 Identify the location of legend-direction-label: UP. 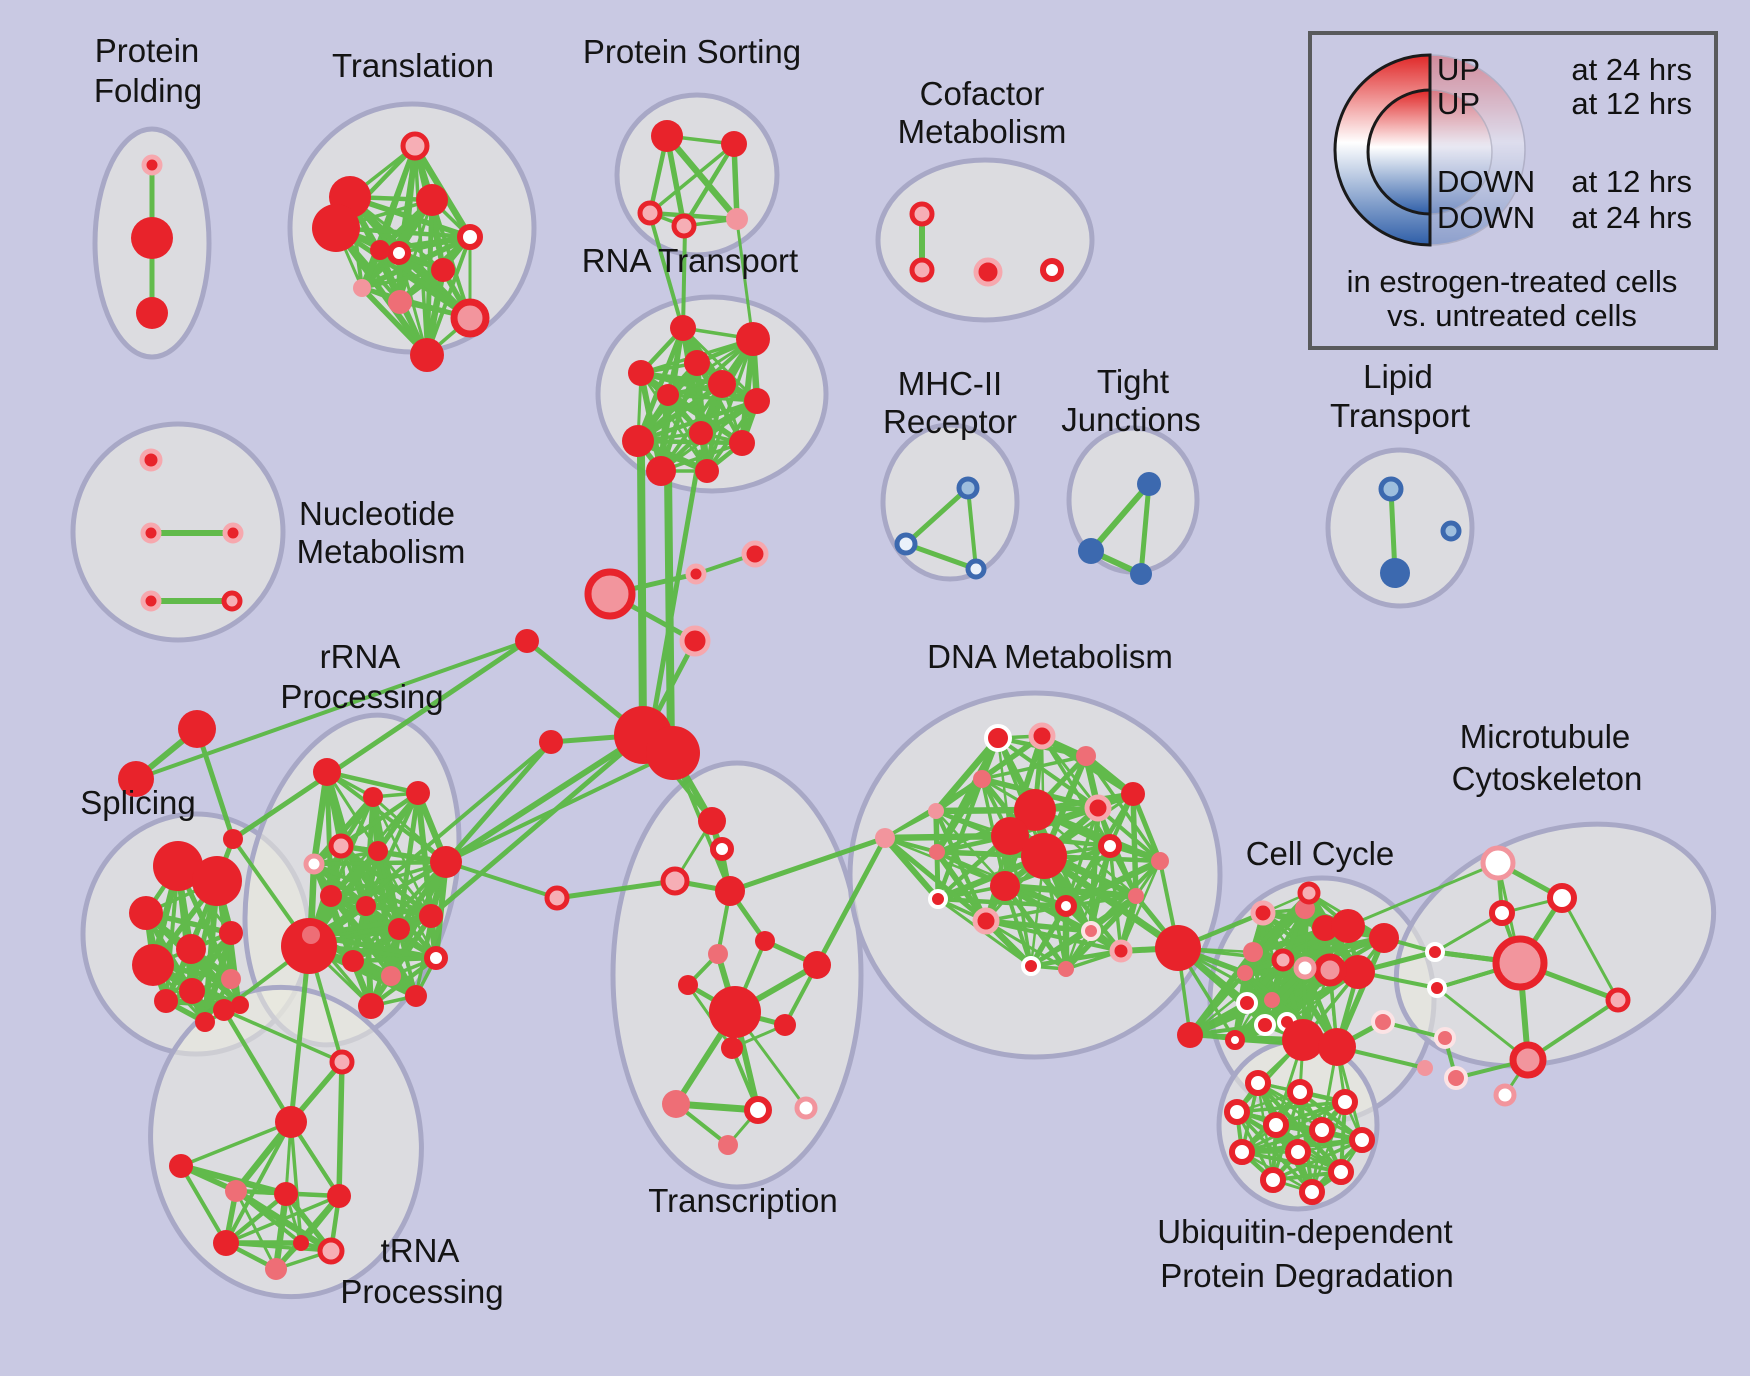
(1458, 69).